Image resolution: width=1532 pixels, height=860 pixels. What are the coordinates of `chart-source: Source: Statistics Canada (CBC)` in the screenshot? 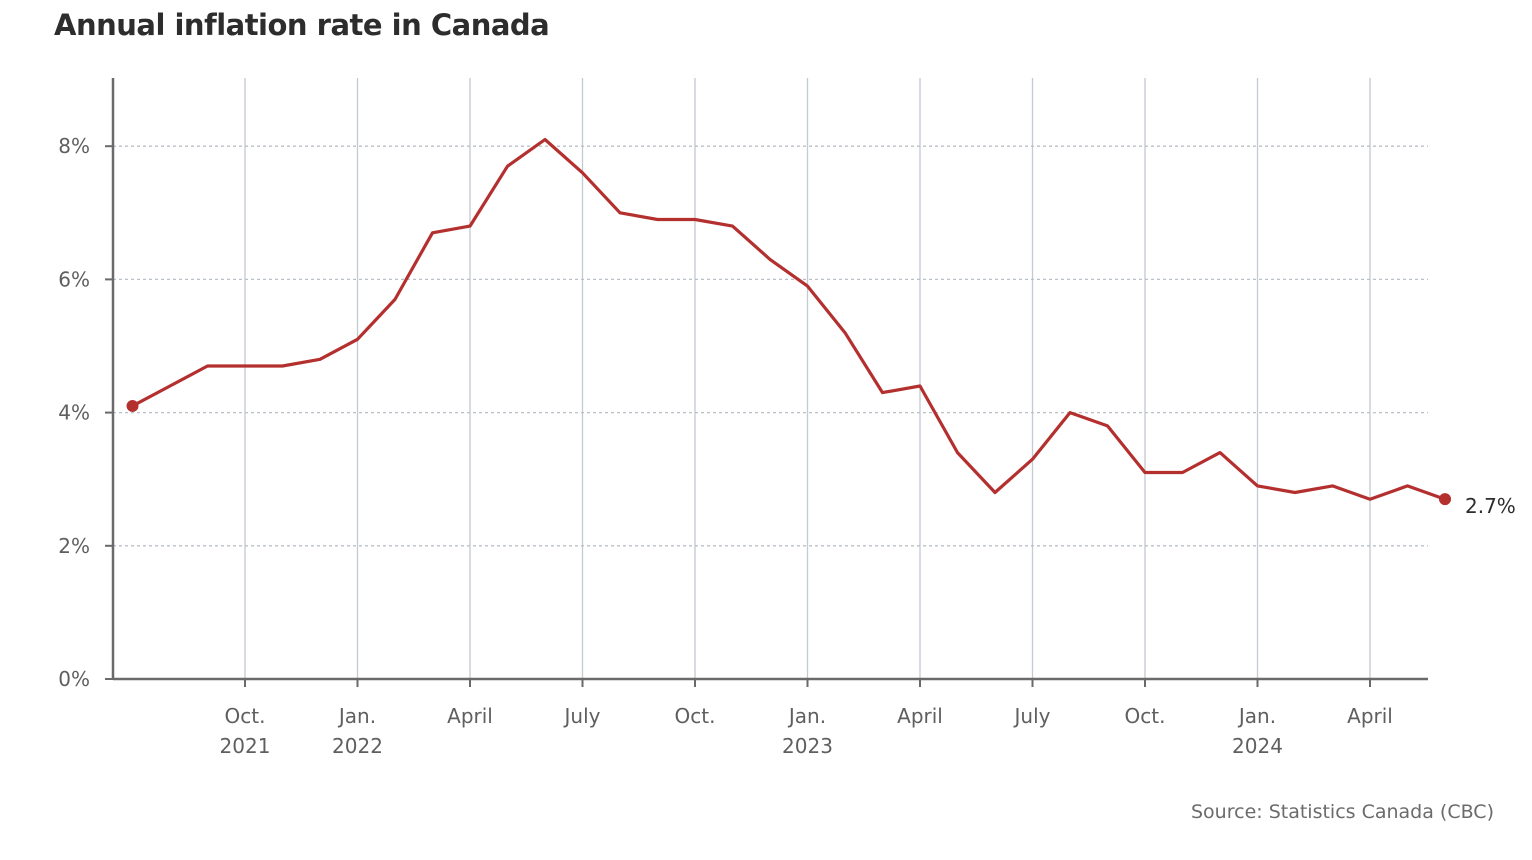 It's located at (1342, 812).